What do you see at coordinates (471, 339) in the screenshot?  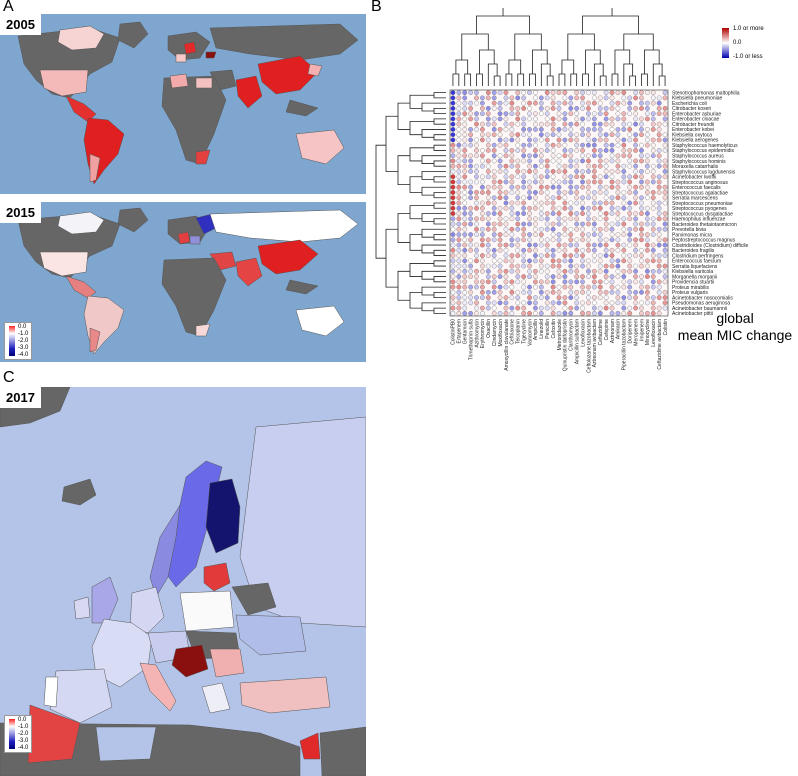 I see `heatmap-column-label: Trimethoprim sulfa` at bounding box center [471, 339].